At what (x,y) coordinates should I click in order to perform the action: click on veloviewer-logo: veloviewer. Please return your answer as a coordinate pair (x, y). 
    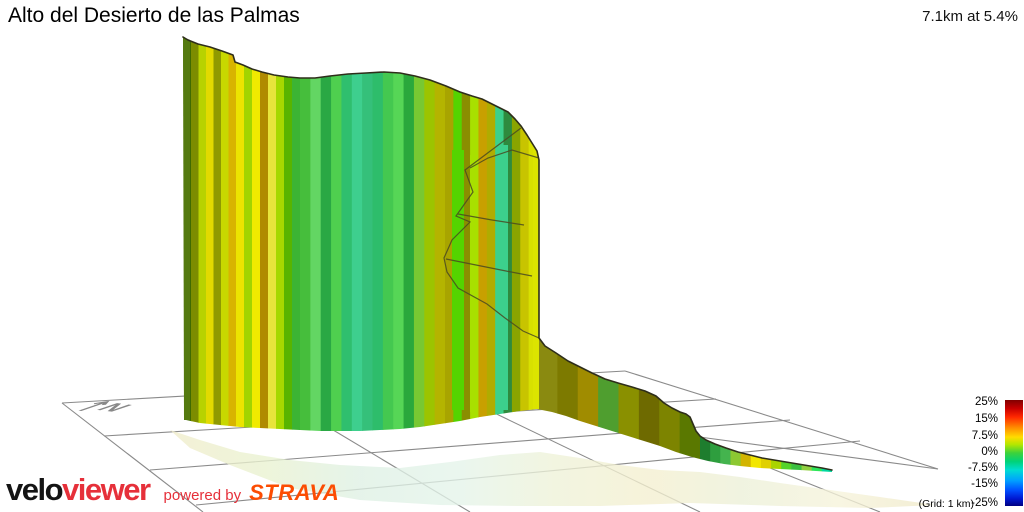
    Looking at the image, I should click on (78, 490).